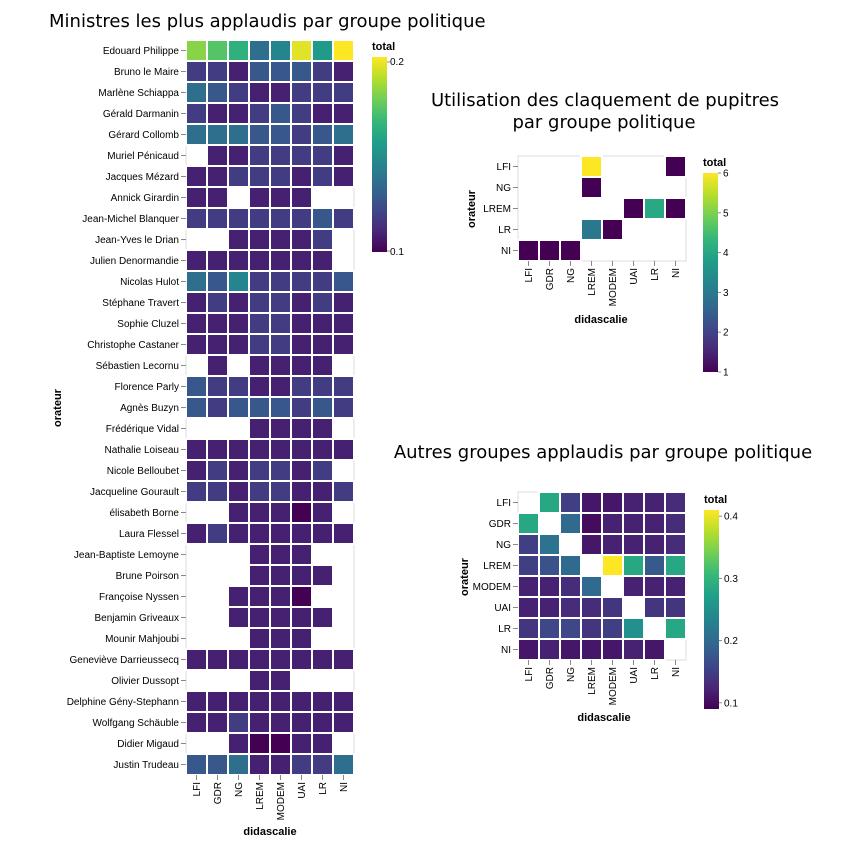 This screenshot has height=850, width=850. Describe the element at coordinates (613, 686) in the screenshot. I see `c3-x-tick-label: MODEM` at that location.